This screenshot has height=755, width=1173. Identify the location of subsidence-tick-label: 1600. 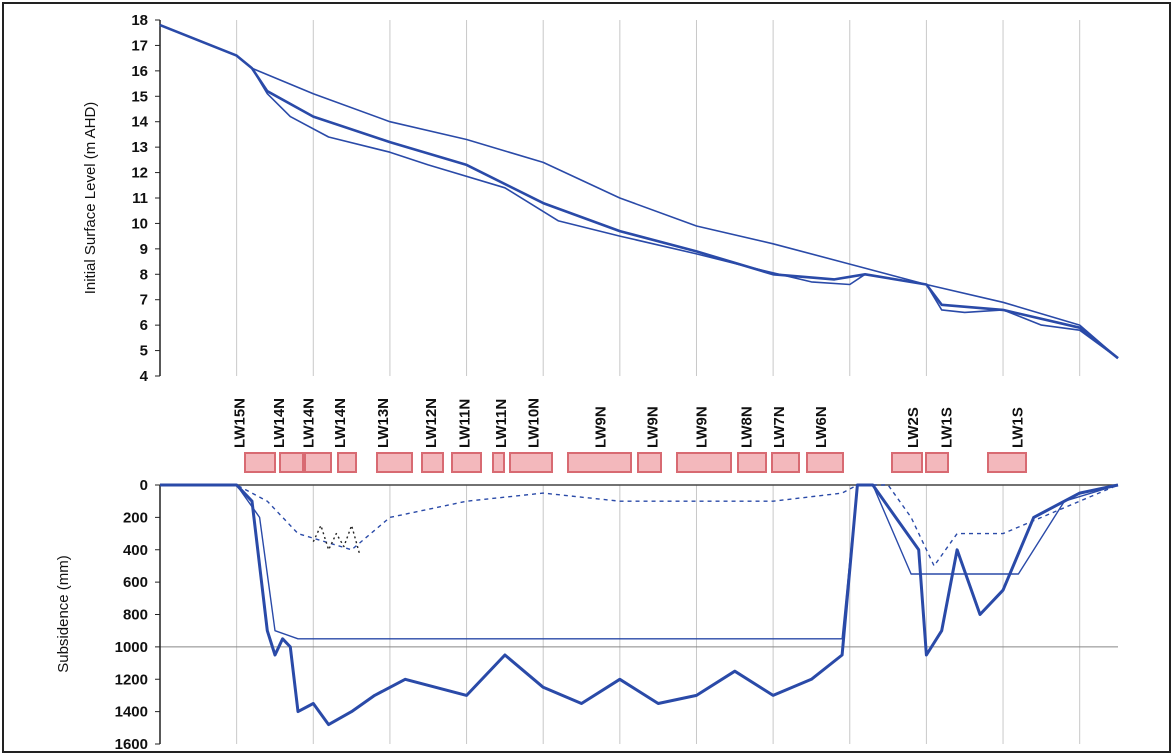
(131, 744).